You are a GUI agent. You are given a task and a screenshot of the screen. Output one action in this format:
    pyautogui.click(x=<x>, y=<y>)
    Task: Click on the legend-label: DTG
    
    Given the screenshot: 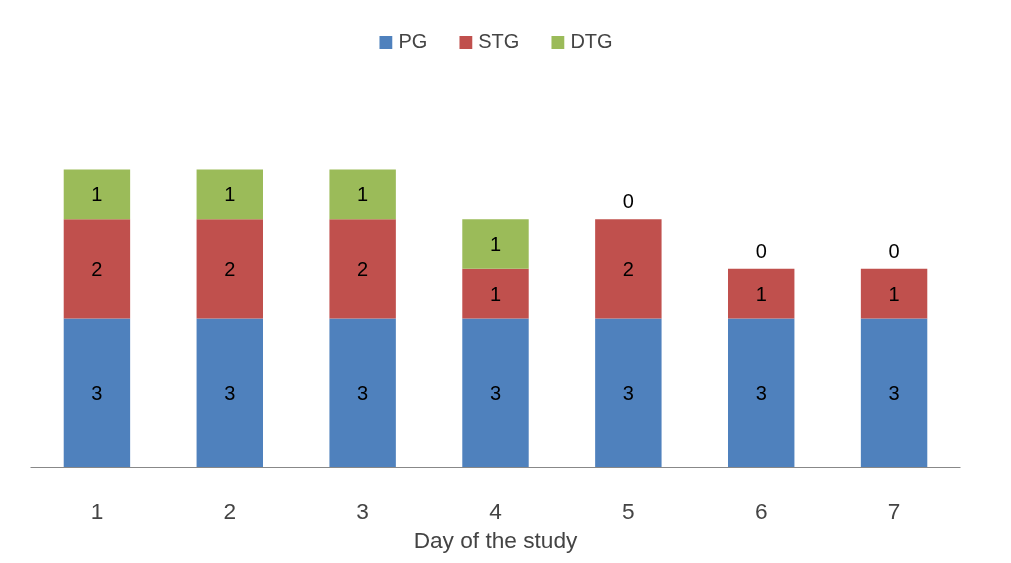 What is the action you would take?
    pyautogui.click(x=591, y=41)
    